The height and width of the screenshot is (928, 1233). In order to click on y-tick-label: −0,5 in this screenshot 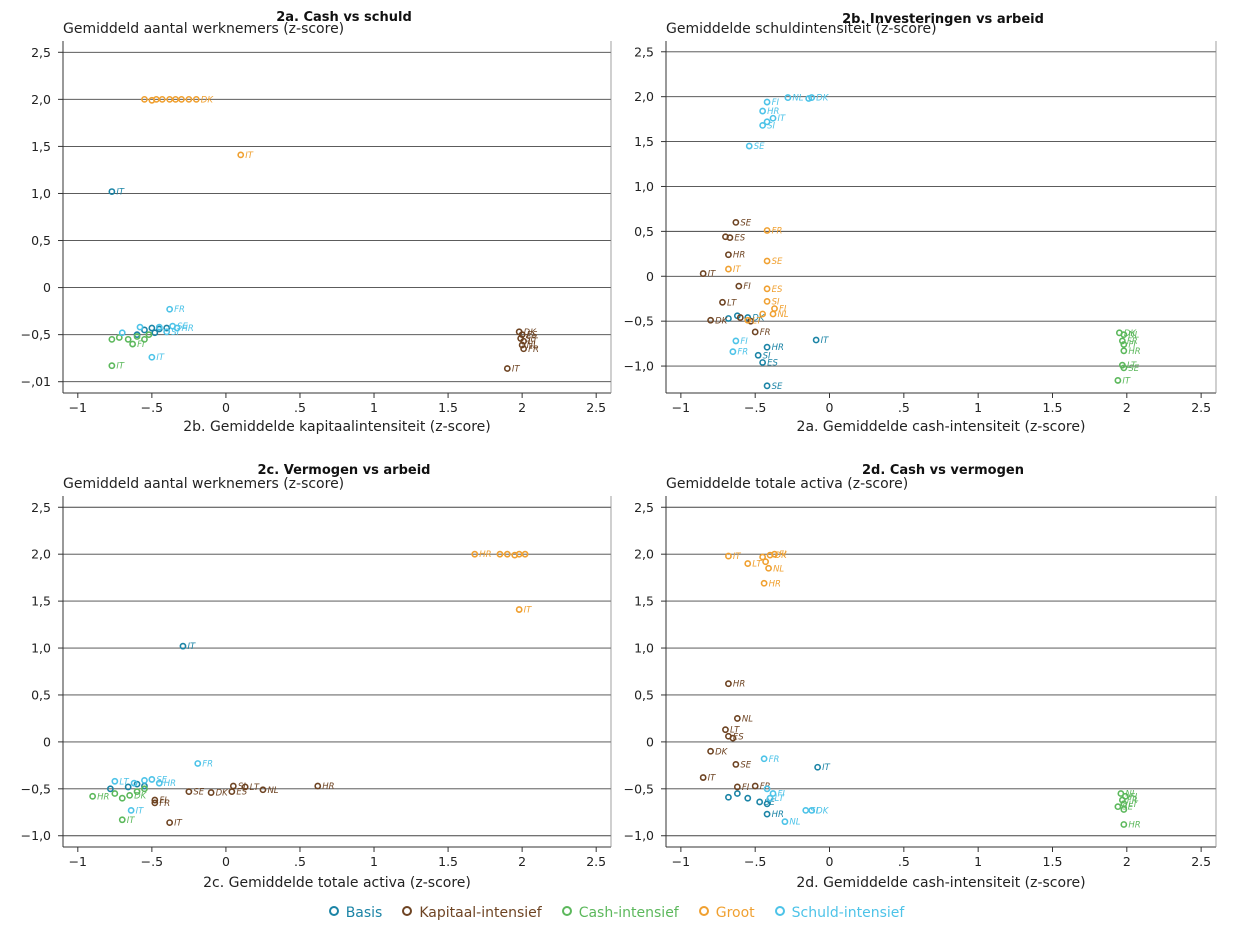, I will do `click(639, 788)`.